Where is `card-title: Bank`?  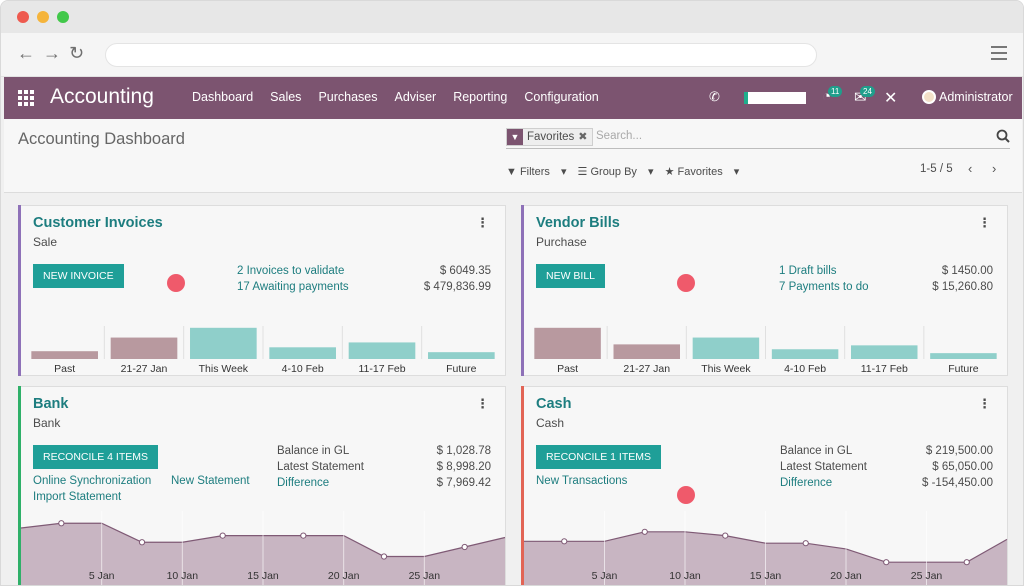
card-title: Bank is located at coordinates (51, 404).